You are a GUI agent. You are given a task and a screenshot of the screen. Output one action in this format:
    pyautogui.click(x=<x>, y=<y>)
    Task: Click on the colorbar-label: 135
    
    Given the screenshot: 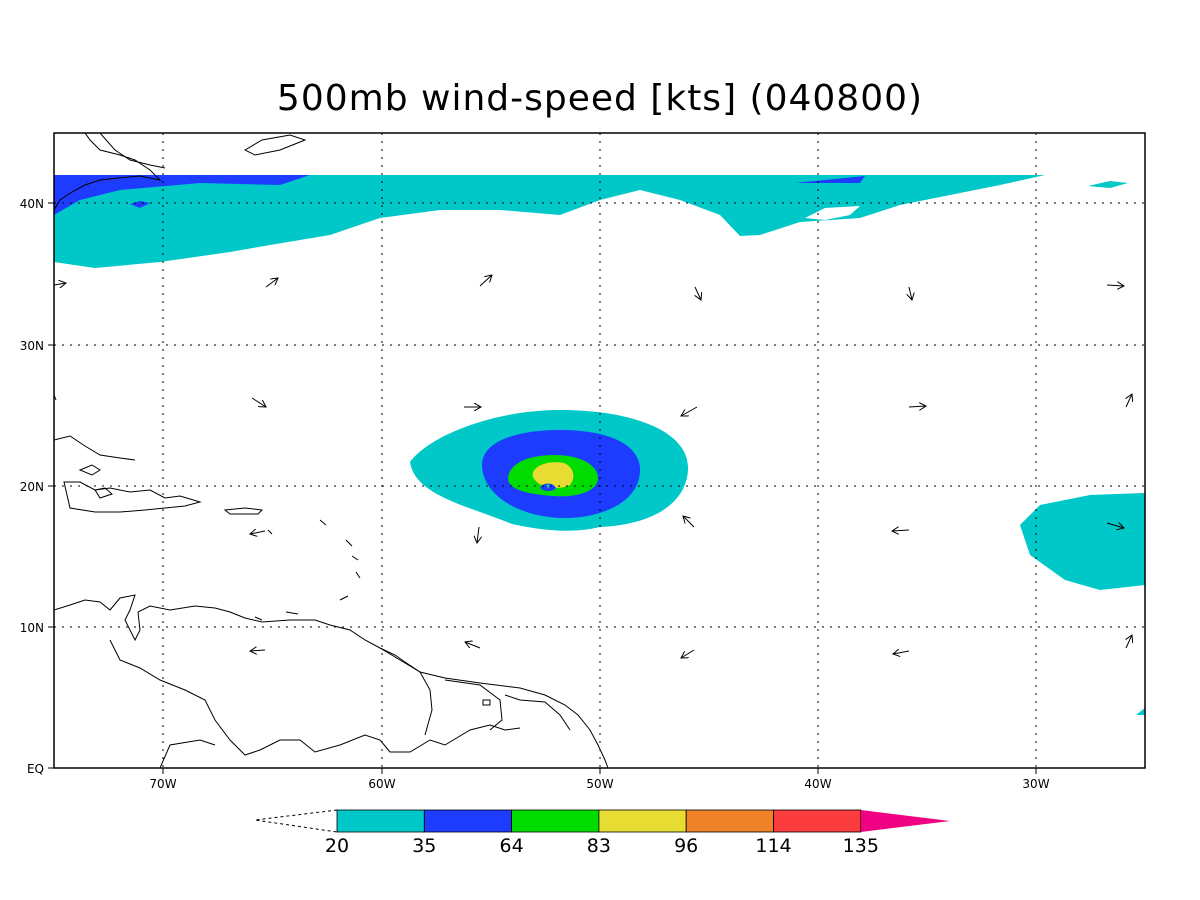 What is the action you would take?
    pyautogui.click(x=861, y=846)
    